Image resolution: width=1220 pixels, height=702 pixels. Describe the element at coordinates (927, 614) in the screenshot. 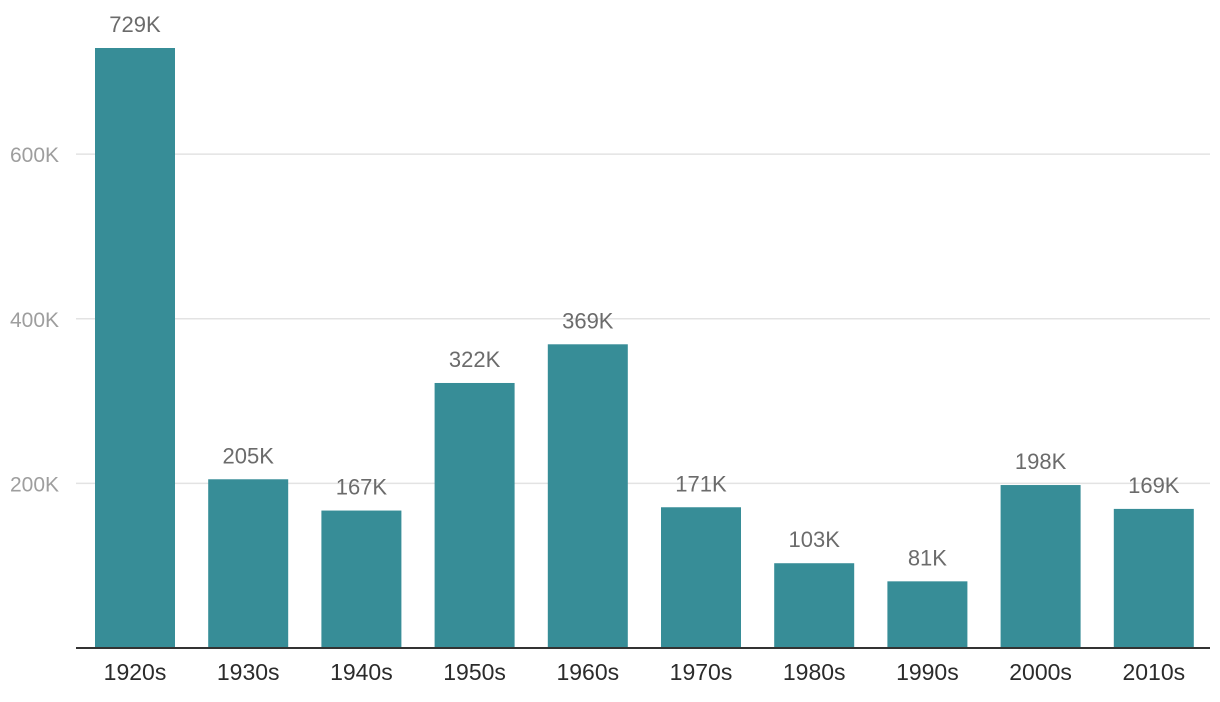

I see `bar-1990s` at that location.